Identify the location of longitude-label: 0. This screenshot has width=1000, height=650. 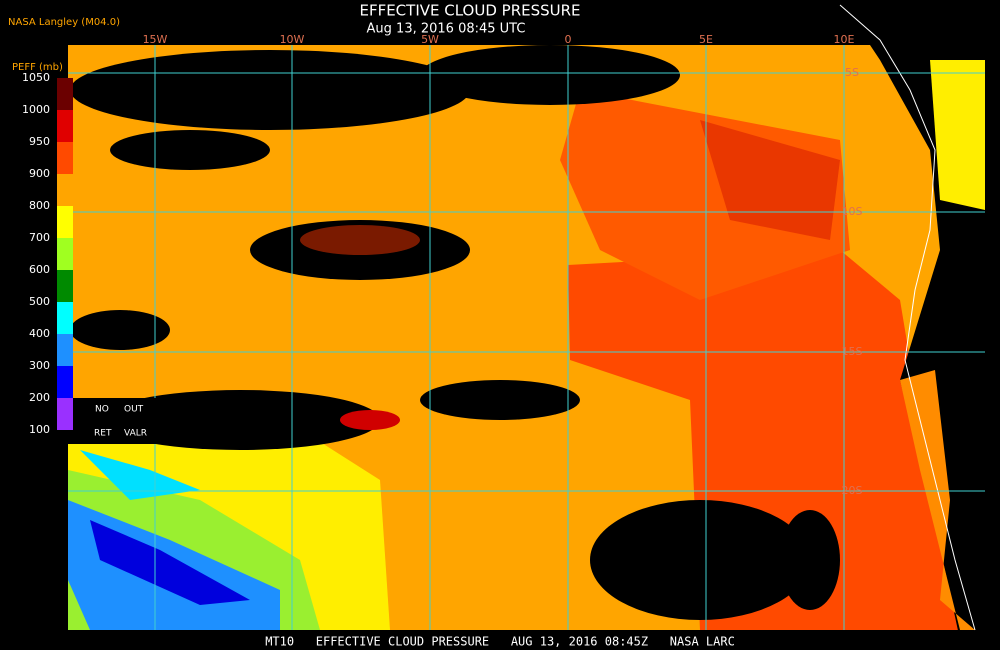
(568, 39).